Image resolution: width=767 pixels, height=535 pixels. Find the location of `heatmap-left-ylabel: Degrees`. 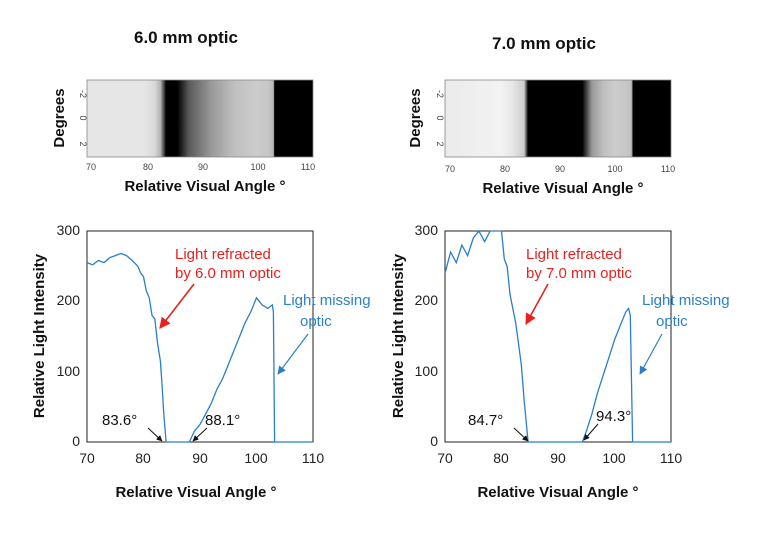

heatmap-left-ylabel: Degrees is located at coordinates (59, 117).